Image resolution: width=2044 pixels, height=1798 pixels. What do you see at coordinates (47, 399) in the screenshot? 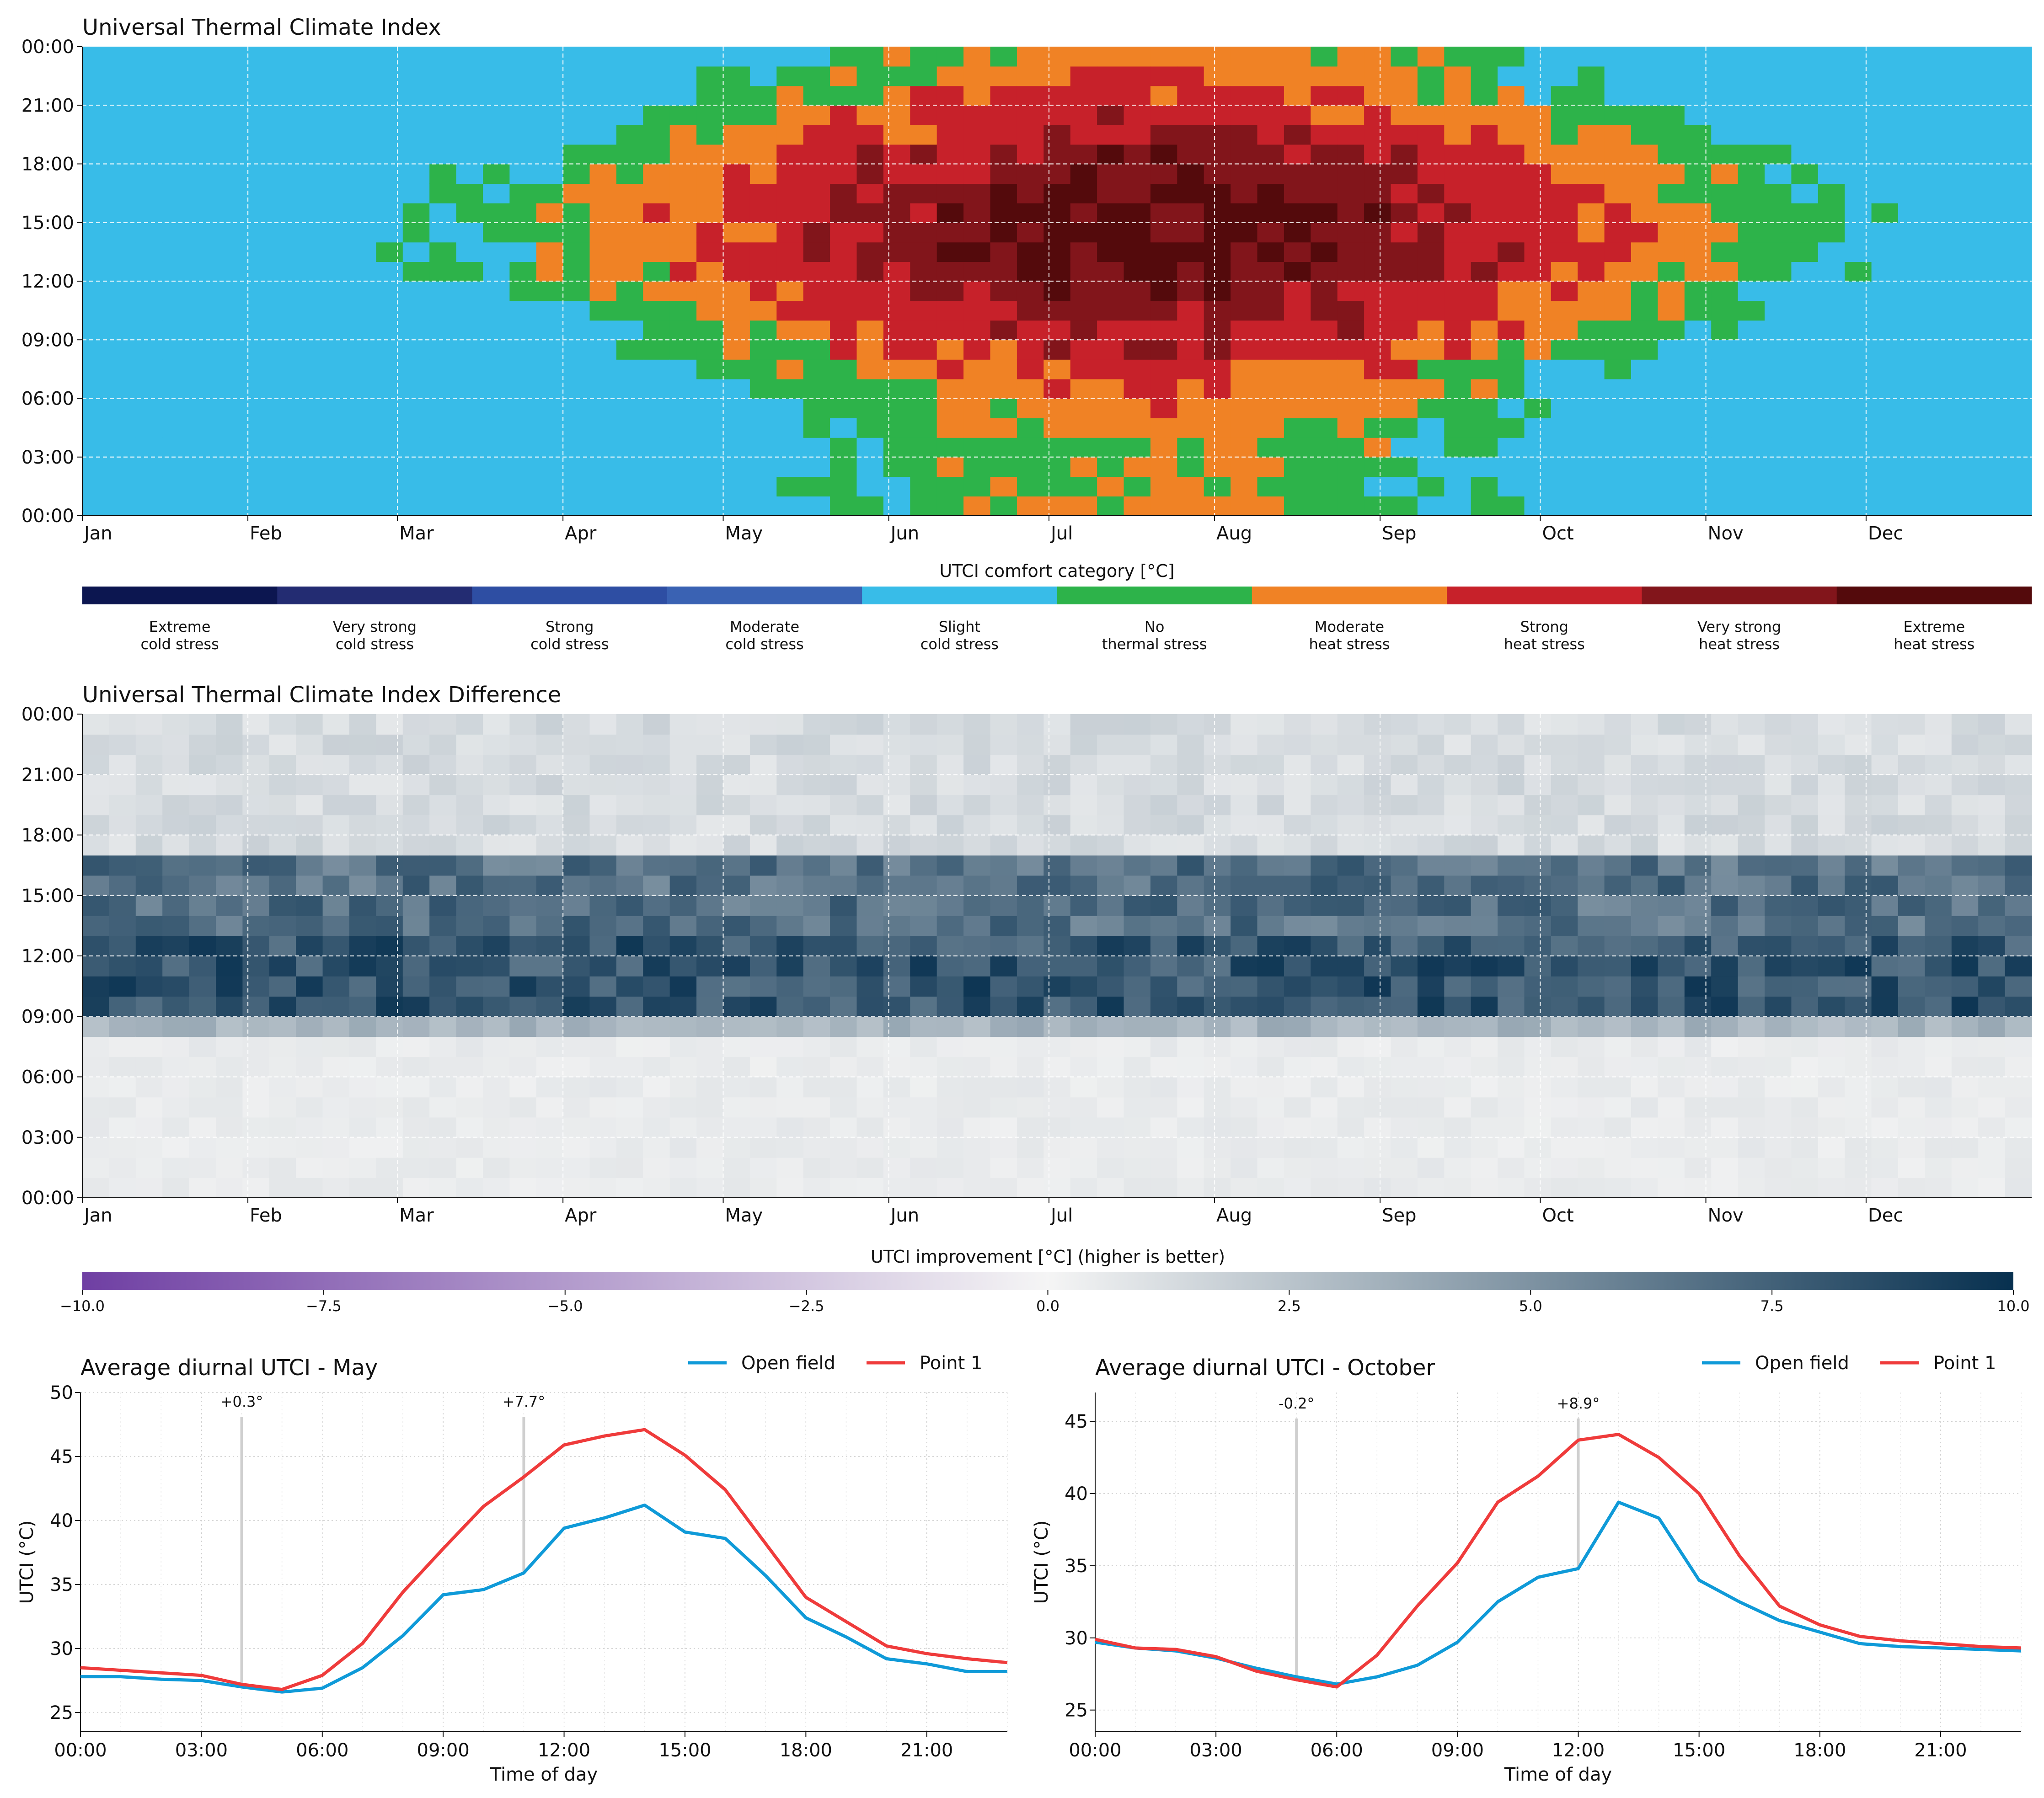
I see `y-tick-label: 06:00` at bounding box center [47, 399].